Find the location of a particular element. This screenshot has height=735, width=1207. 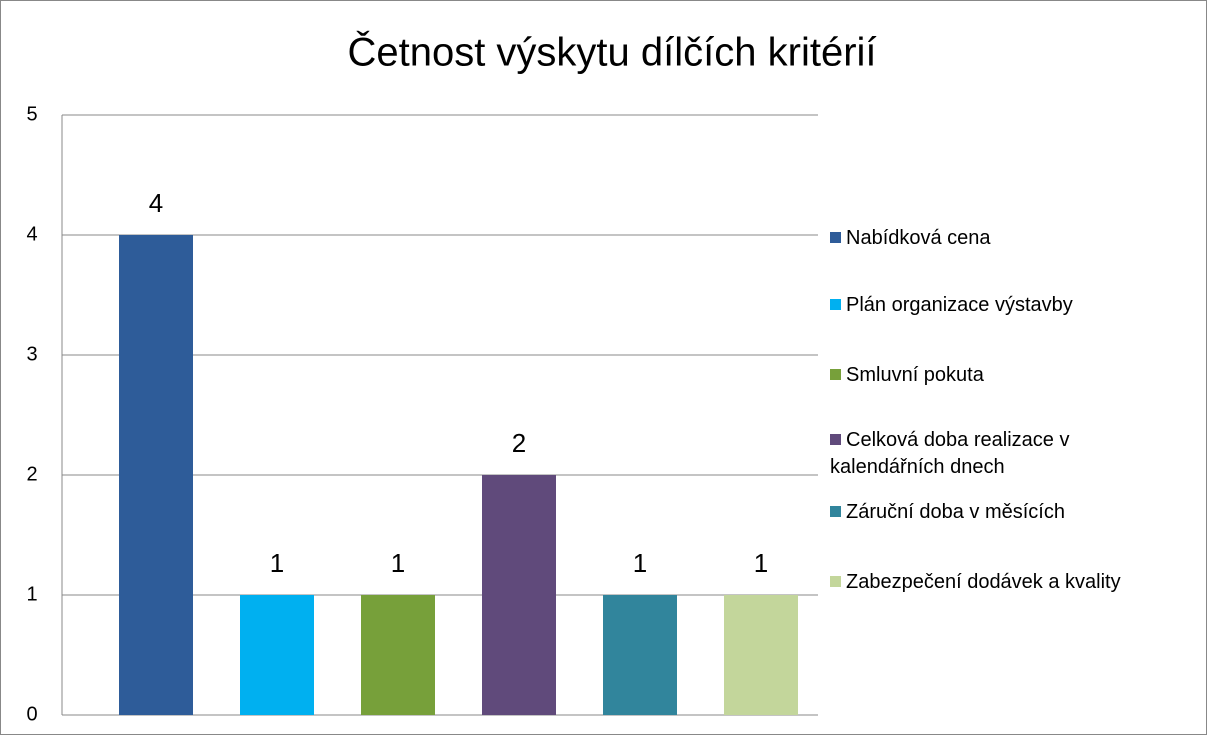

legend-label: Zabezpečení dodávek a kvality is located at coordinates (983, 582).